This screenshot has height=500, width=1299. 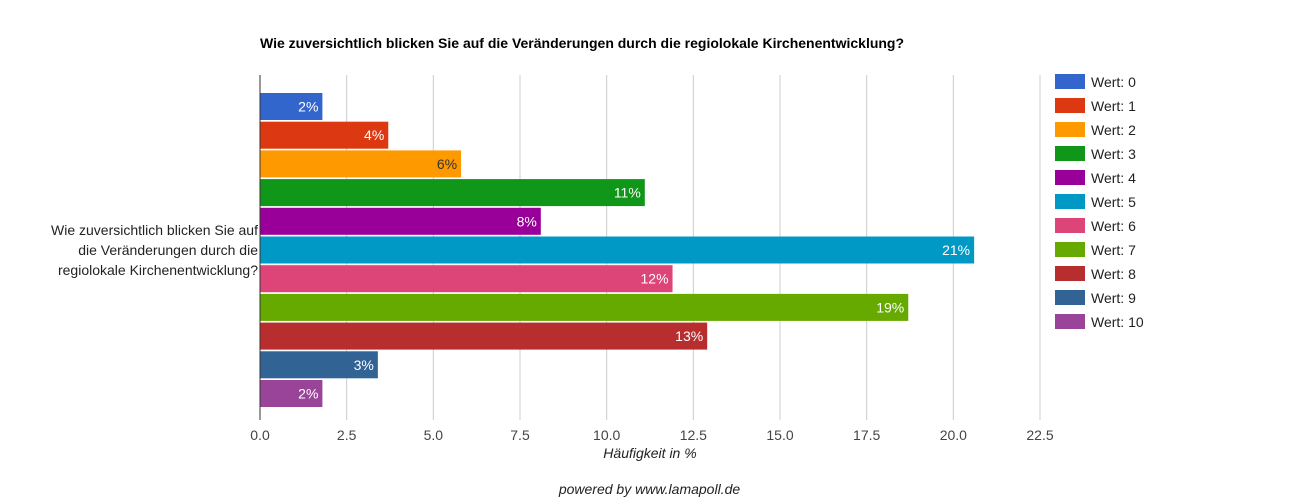 I want to click on bar-data-label: 4%, so click(x=374, y=135).